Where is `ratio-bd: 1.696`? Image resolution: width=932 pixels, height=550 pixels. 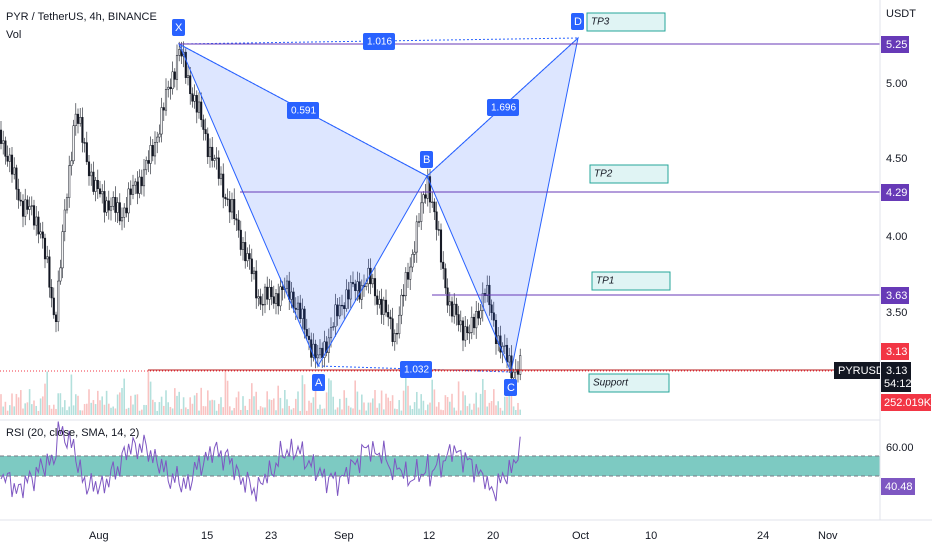 ratio-bd: 1.696 is located at coordinates (503, 108).